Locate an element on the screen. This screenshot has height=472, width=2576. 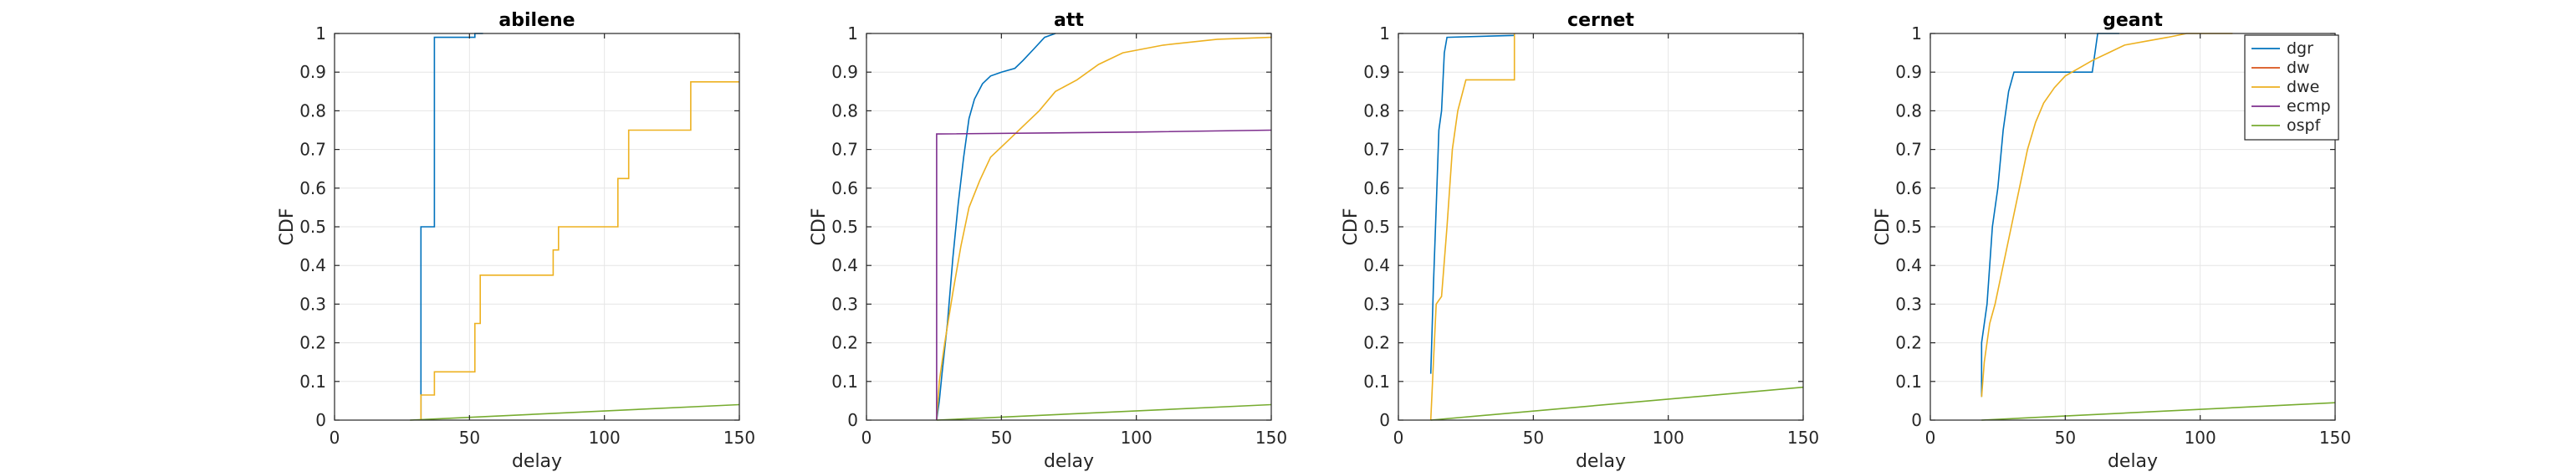
legend-label-dgr: dgr is located at coordinates (2300, 48).